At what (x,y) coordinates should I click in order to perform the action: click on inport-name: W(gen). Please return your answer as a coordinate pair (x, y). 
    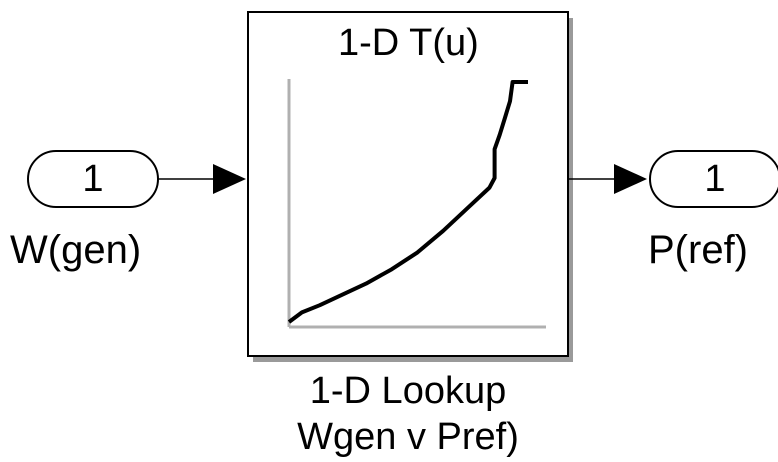
    Looking at the image, I should click on (76, 250).